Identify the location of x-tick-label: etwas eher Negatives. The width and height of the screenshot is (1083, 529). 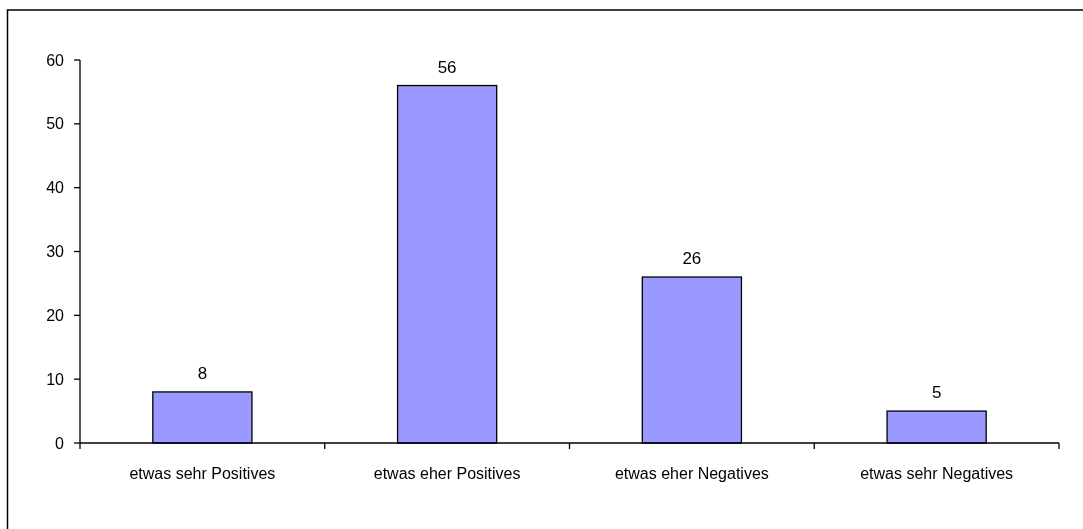
(691, 473).